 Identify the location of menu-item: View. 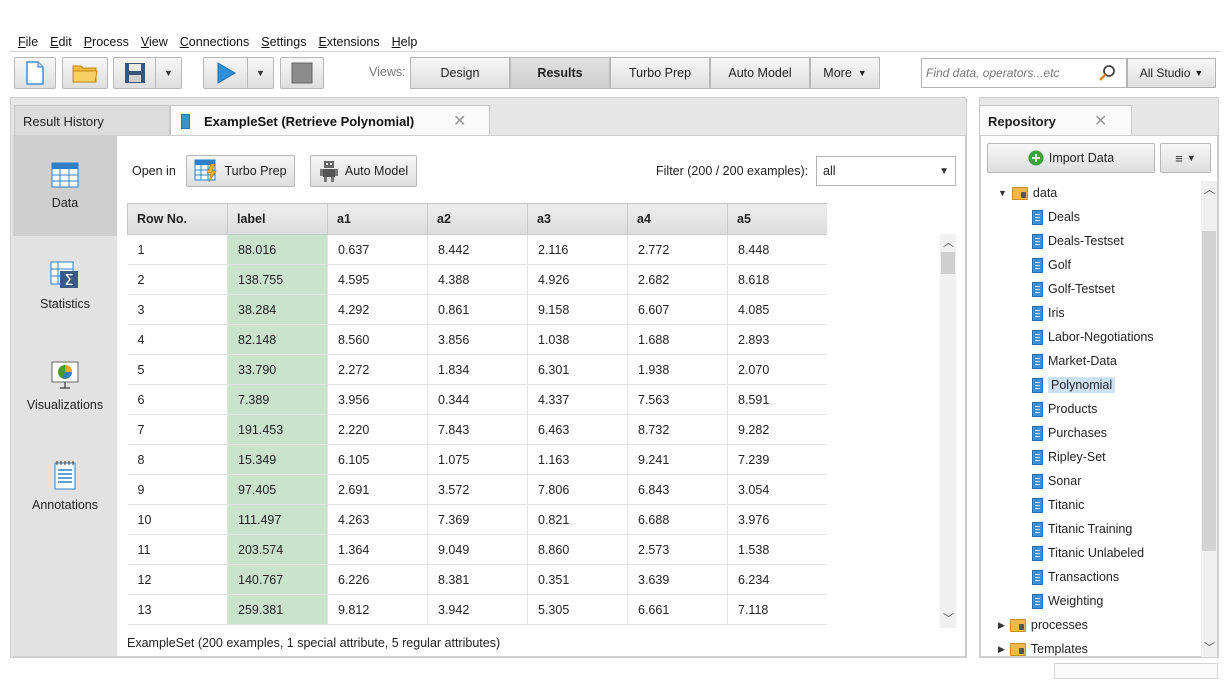
(152, 42).